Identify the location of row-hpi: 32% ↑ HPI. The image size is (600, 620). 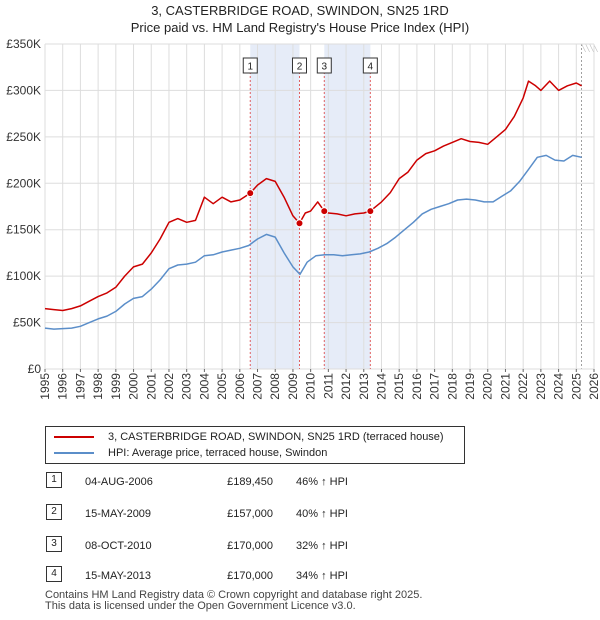
(322, 546).